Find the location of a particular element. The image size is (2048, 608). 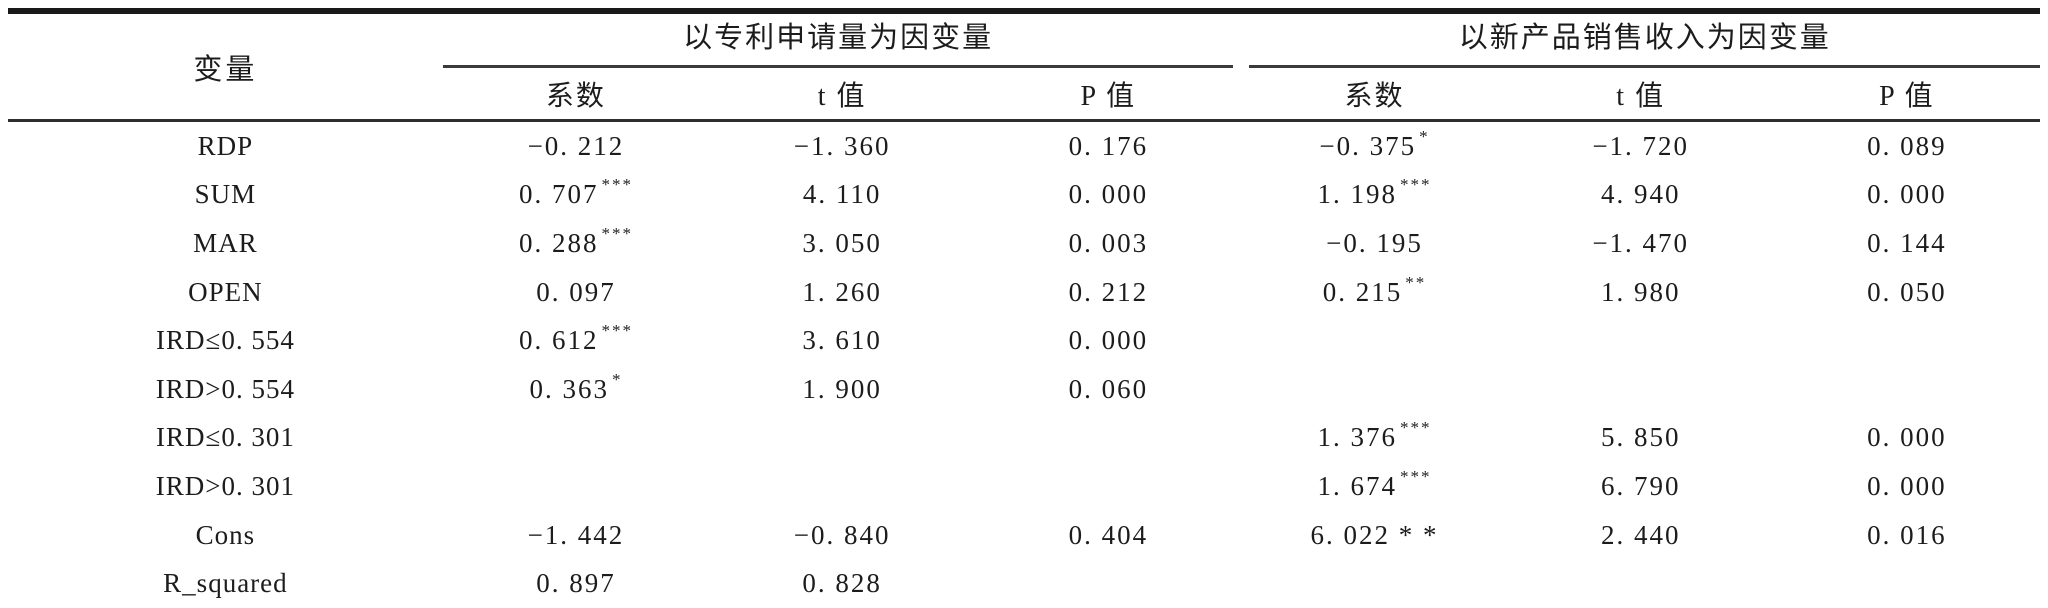

cell-value: 0. 404 is located at coordinates (1108, 534).